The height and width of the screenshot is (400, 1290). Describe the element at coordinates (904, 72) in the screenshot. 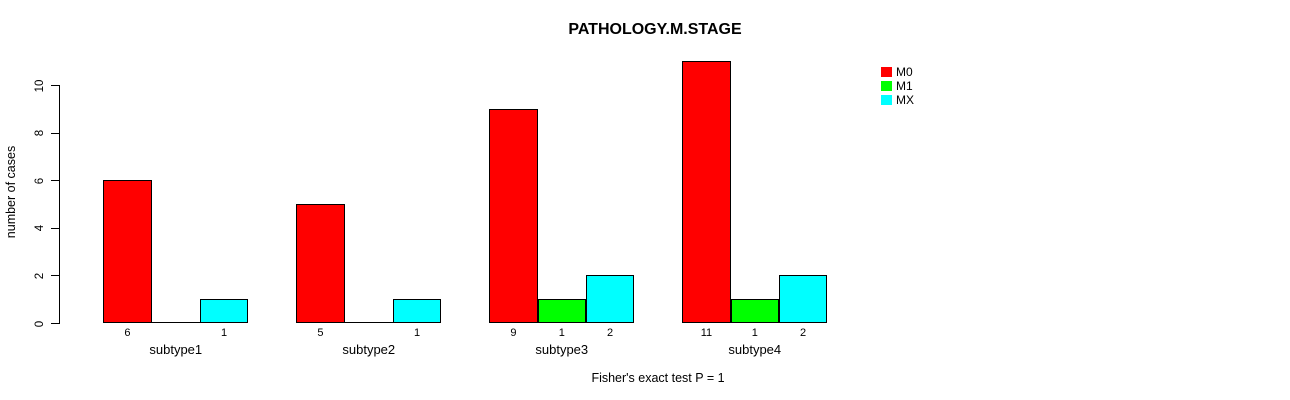

I see `legend-label-m0: M0` at that location.